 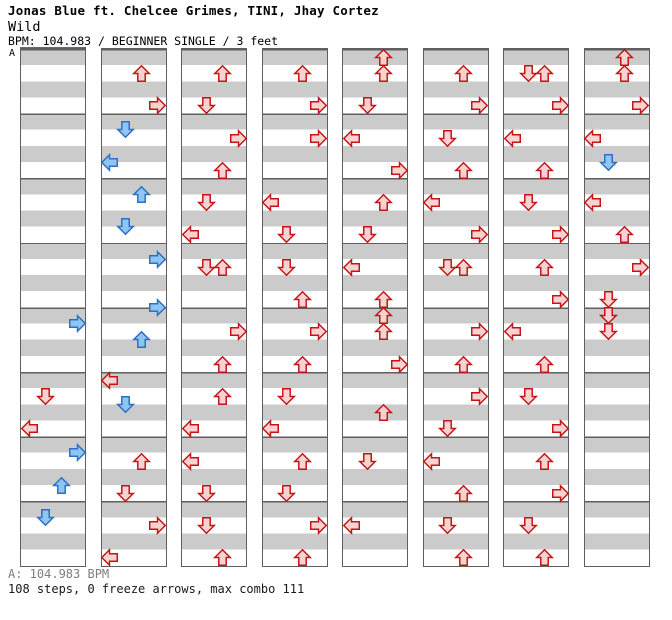 What do you see at coordinates (143, 41) in the screenshot?
I see `chart-info-line: BPM: 104.983 / BEGINNER SINGLE / 3 feet` at bounding box center [143, 41].